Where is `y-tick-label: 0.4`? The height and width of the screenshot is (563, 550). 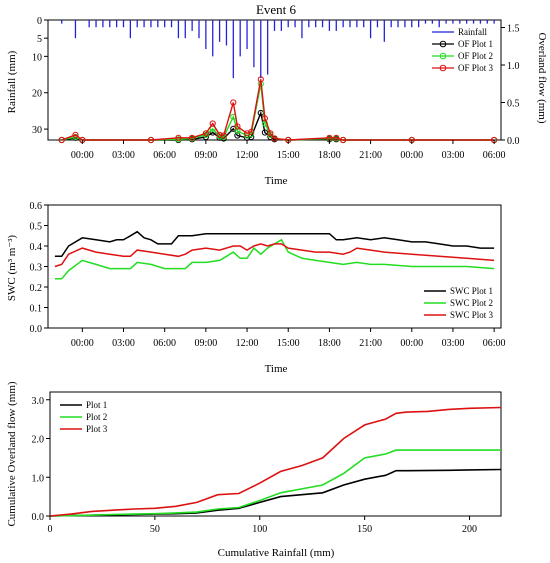 y-tick-label: 0.4 is located at coordinates (36, 247).